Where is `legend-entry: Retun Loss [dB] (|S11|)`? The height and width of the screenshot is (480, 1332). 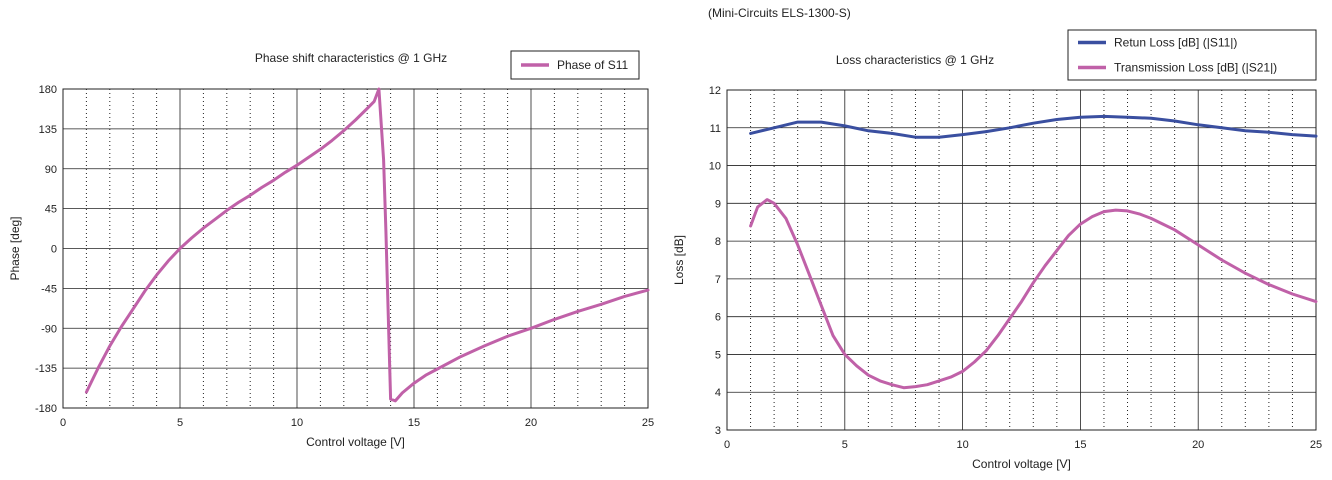 legend-entry: Retun Loss [dB] (|S11|) is located at coordinates (1175, 43).